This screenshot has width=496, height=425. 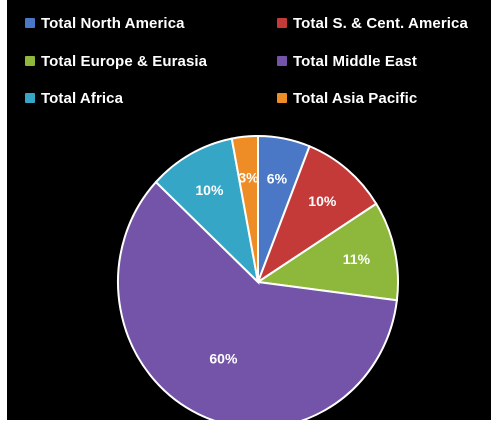 What do you see at coordinates (244, 208) in the screenshot?
I see `pie-slice-asia-pacific` at bounding box center [244, 208].